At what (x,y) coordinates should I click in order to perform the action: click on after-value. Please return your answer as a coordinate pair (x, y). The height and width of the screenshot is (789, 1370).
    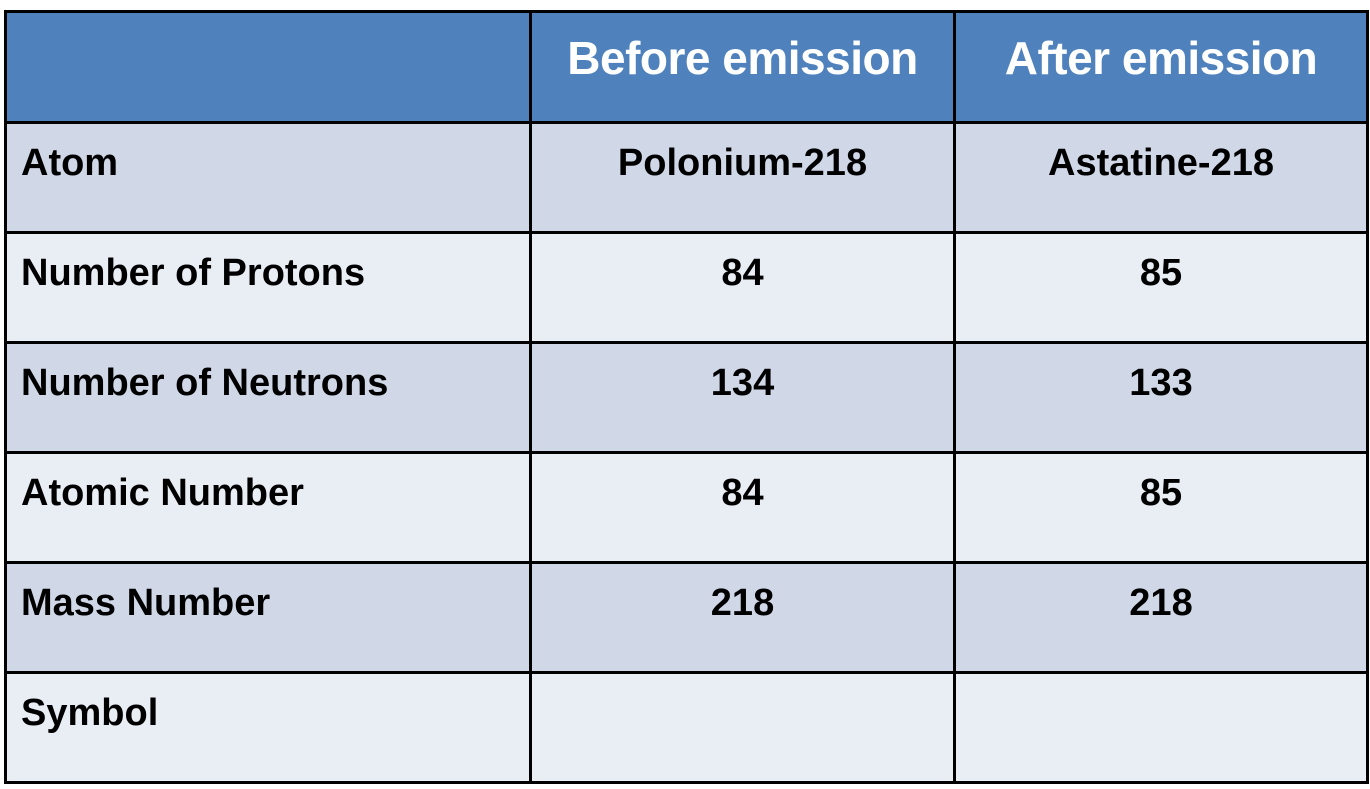
    Looking at the image, I should click on (1161, 727).